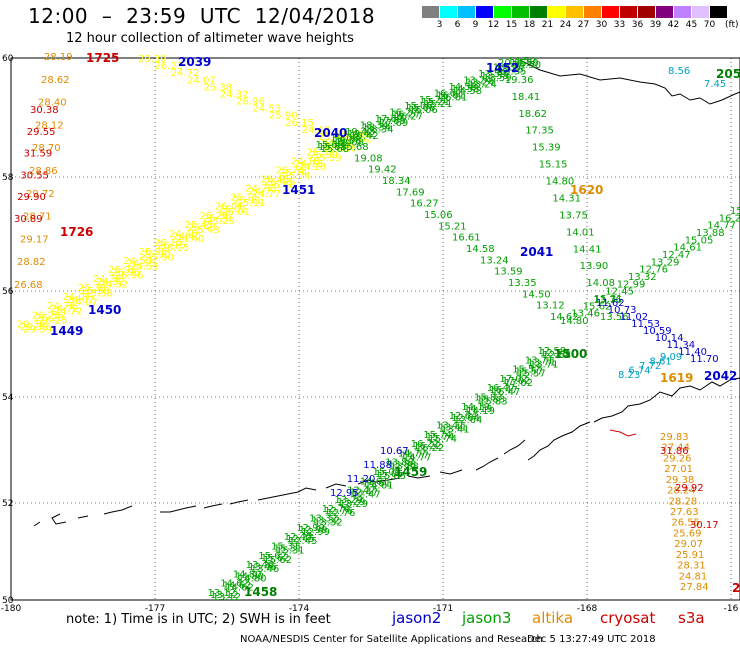 The width and height of the screenshot is (740, 650). I want to click on wave-height-label: 28.19, so click(58, 57).